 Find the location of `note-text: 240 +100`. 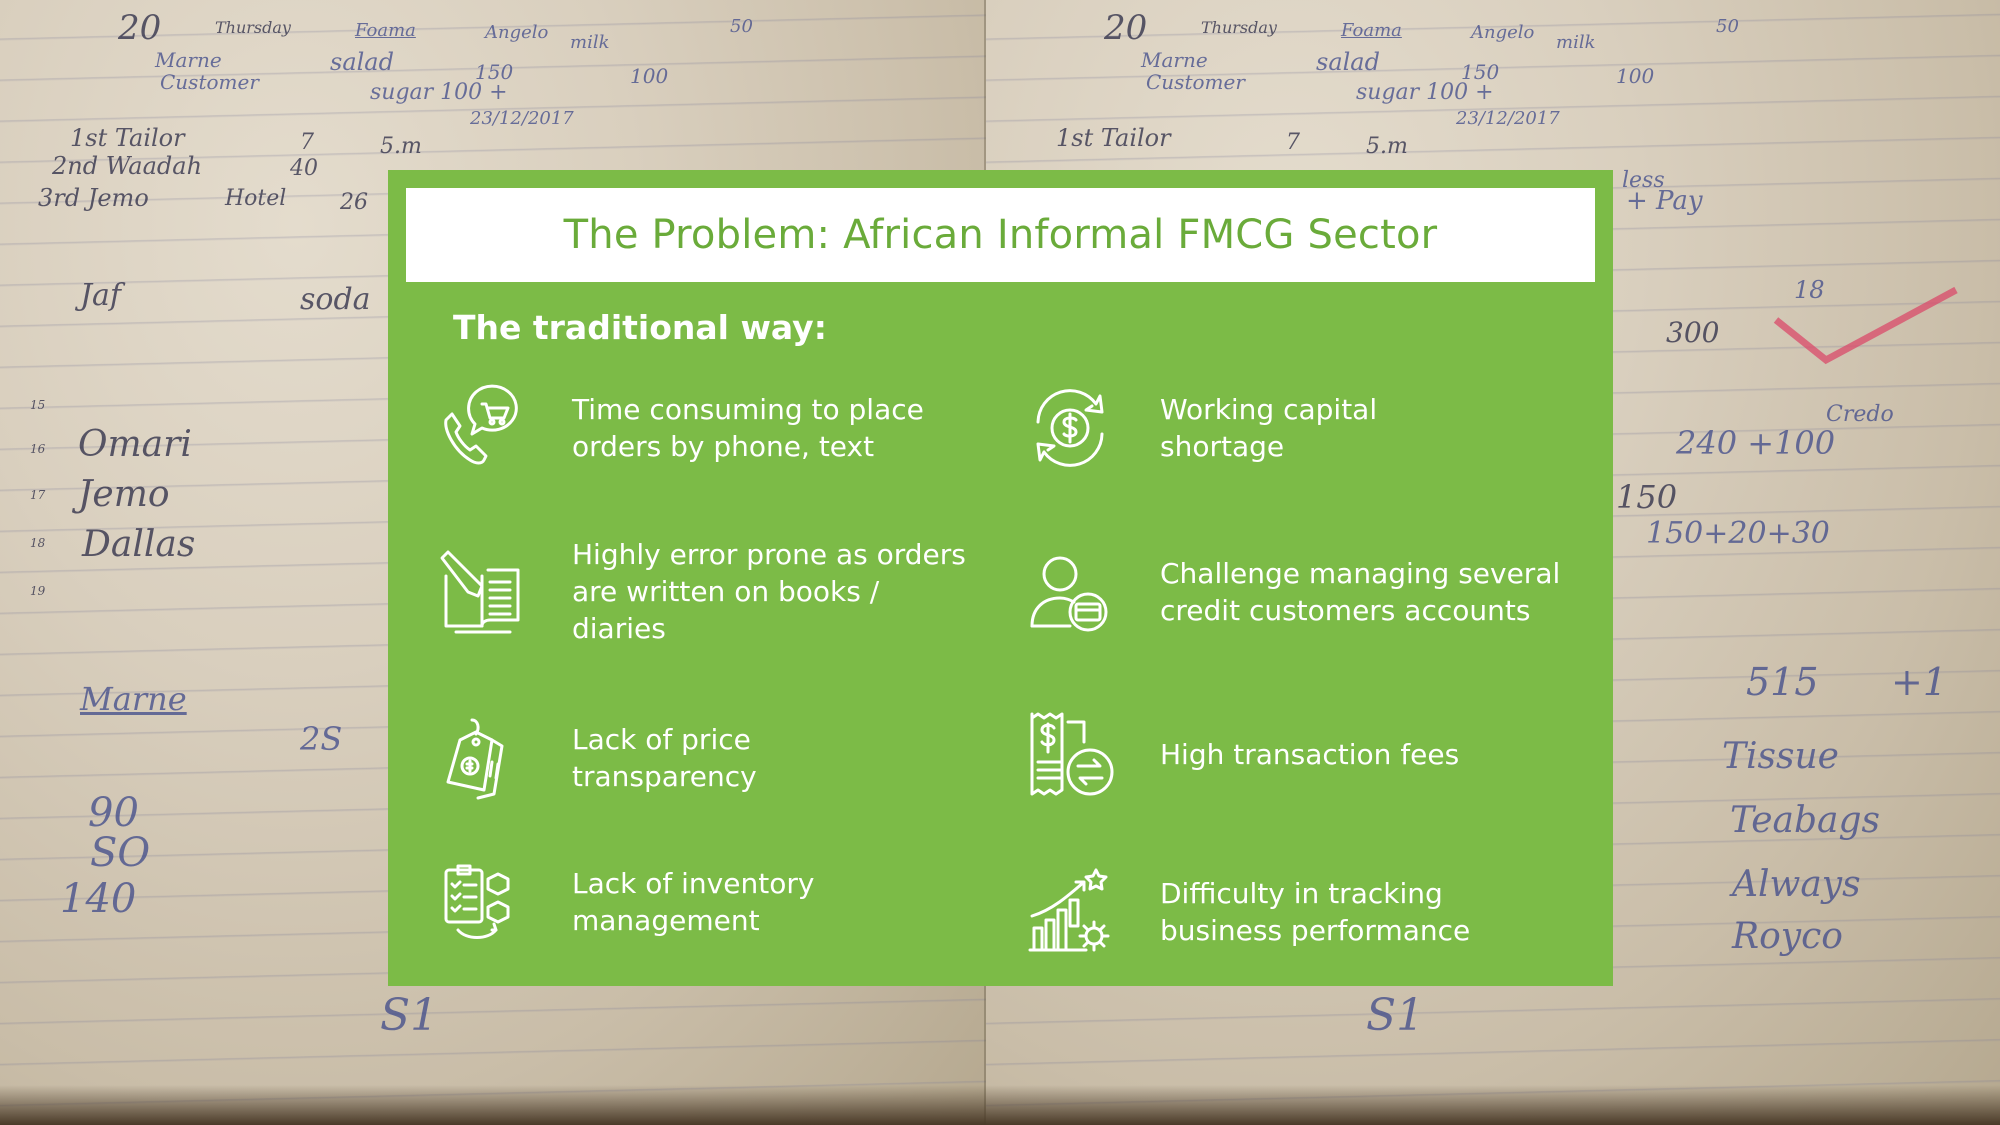

note-text: 240 +100 is located at coordinates (1756, 443).